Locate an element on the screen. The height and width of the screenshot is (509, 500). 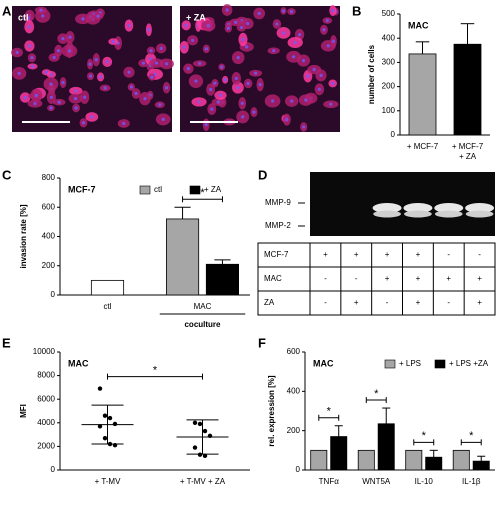
x-tick-line: TNFα is located at coordinates (329, 481).